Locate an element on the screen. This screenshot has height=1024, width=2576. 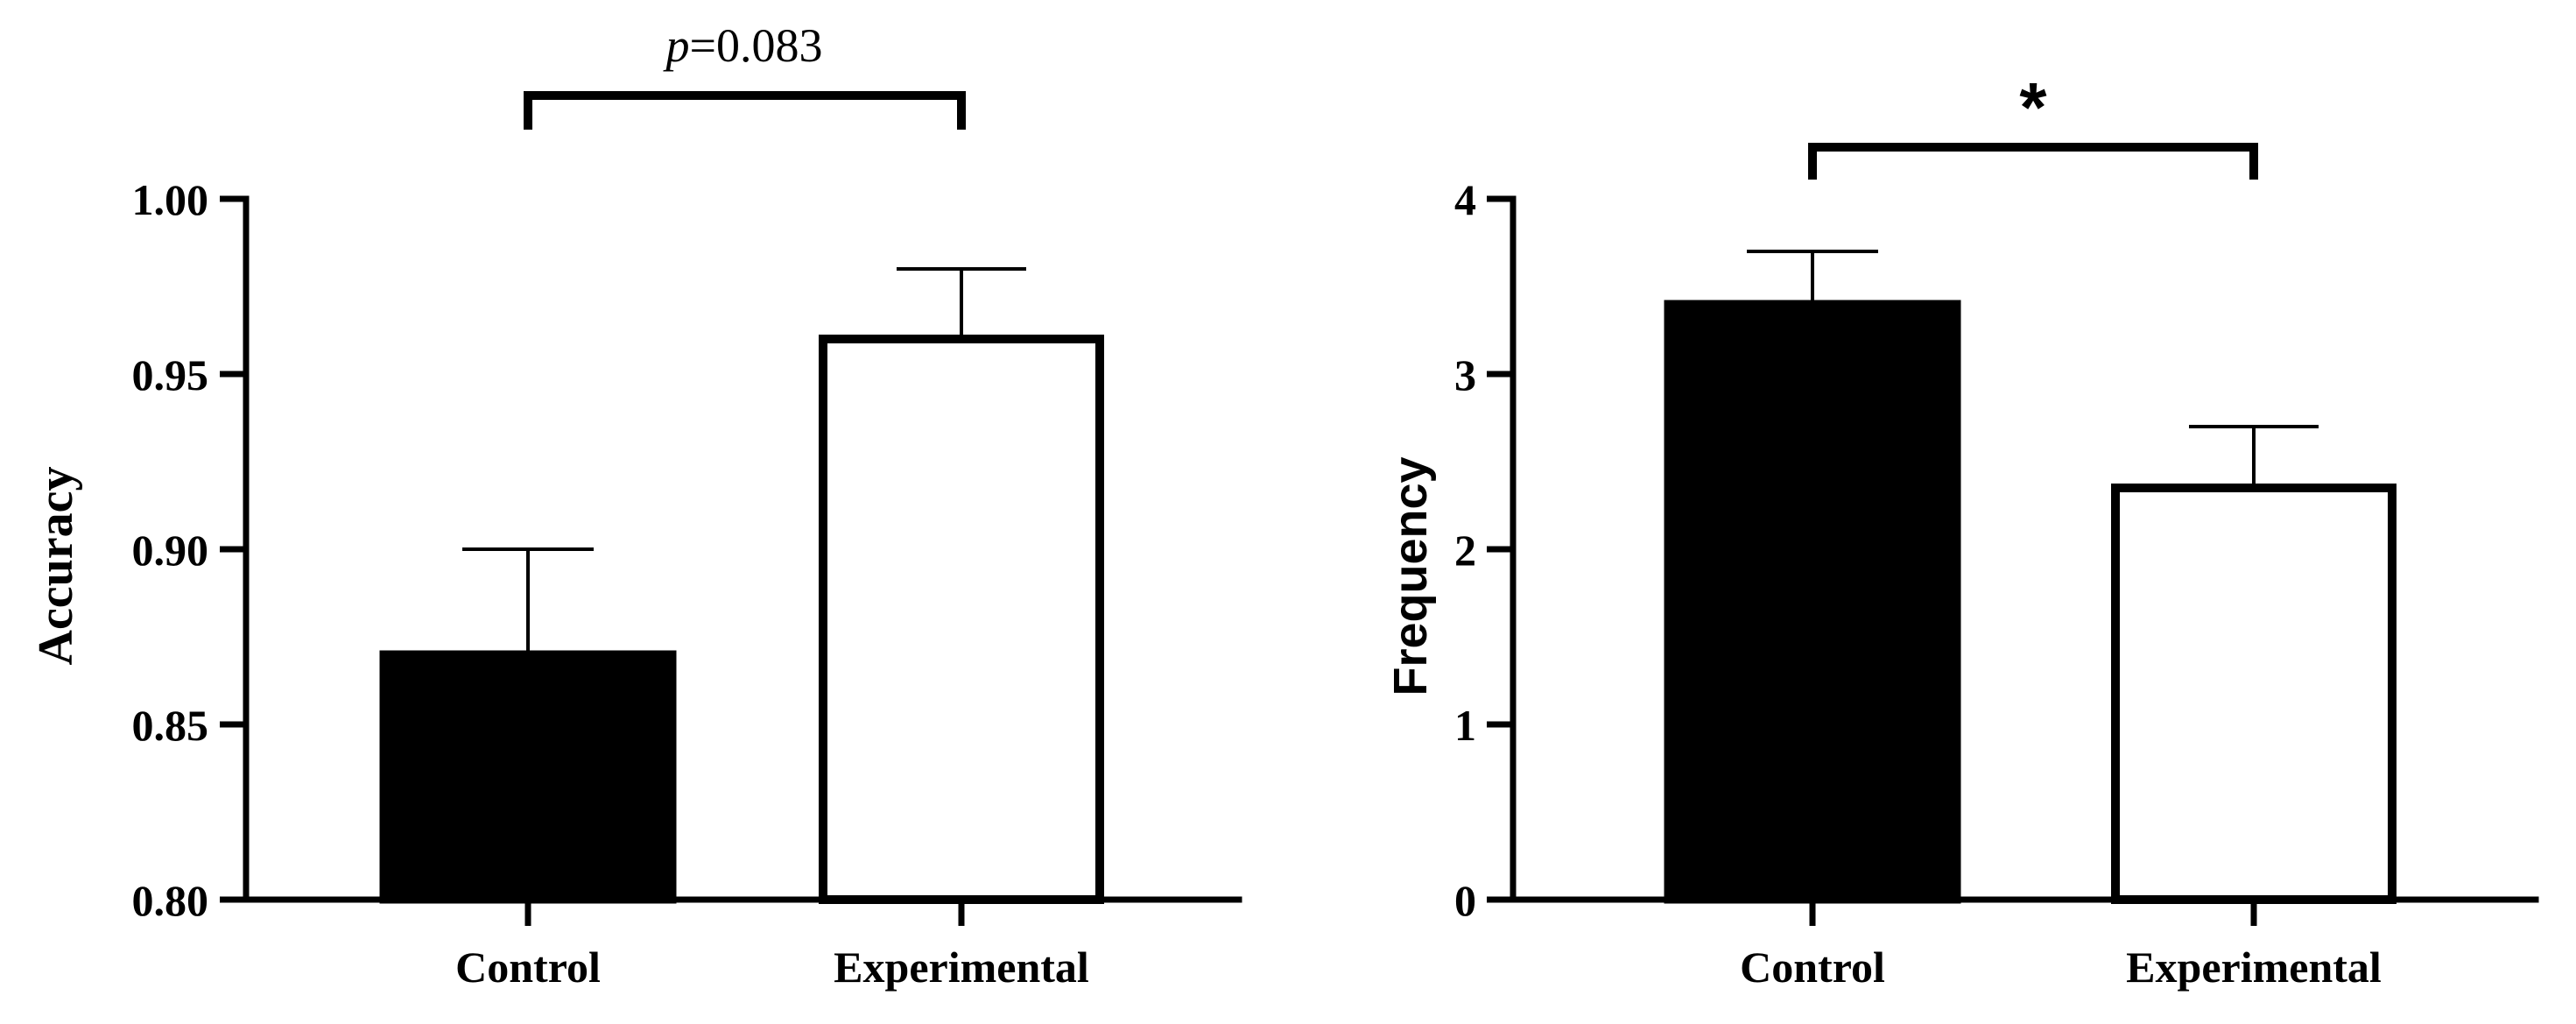
y-tick-labels-accuracy: 0.80 0.85 0.90 0.95 1.00 is located at coordinates (170, 550).